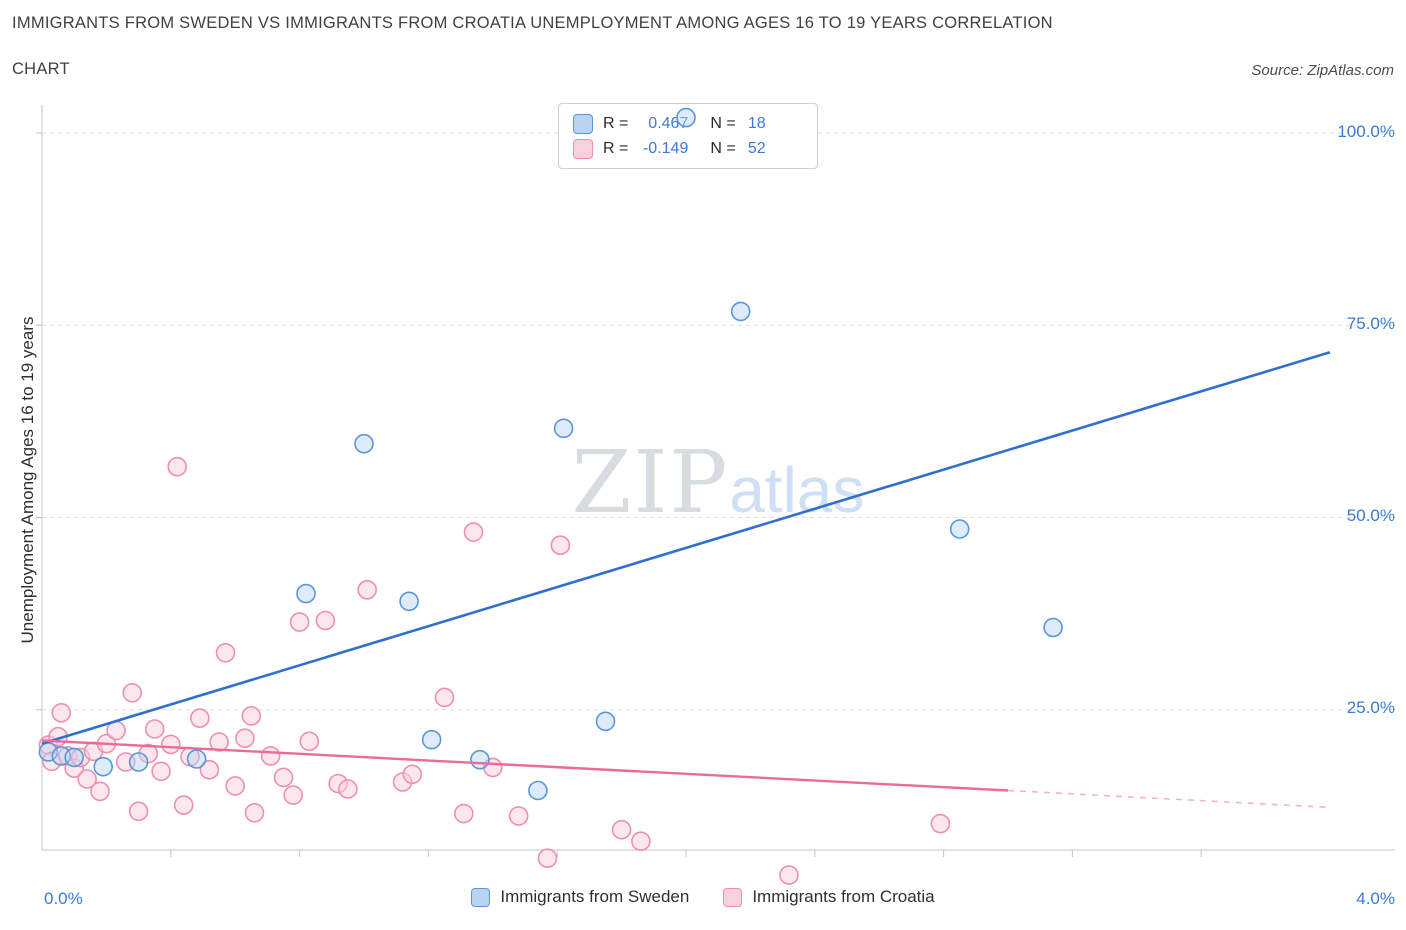  I want to click on source-attribution: Source: ZipAtlas.com, so click(1322, 70).